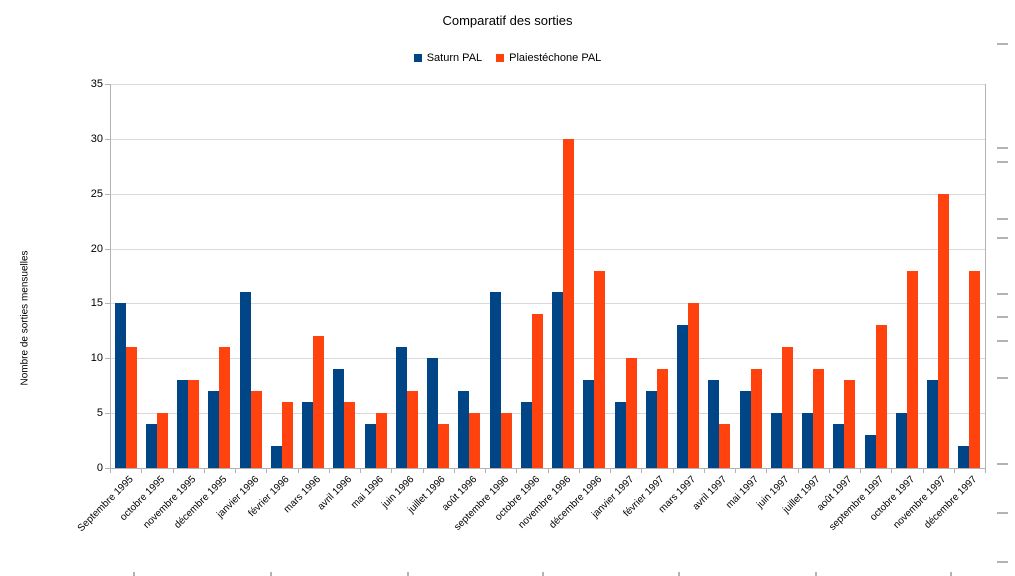 The height and width of the screenshot is (576, 1015). I want to click on y-tick-label: 5, so click(99, 413).